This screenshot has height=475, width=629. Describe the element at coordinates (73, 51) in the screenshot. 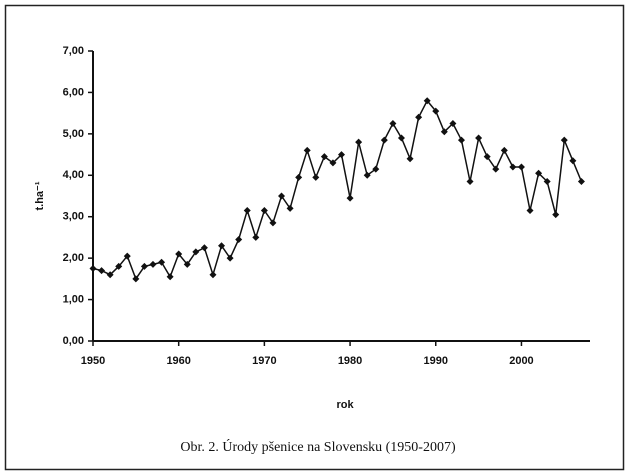

I see `y-tick-label: 7,00` at that location.